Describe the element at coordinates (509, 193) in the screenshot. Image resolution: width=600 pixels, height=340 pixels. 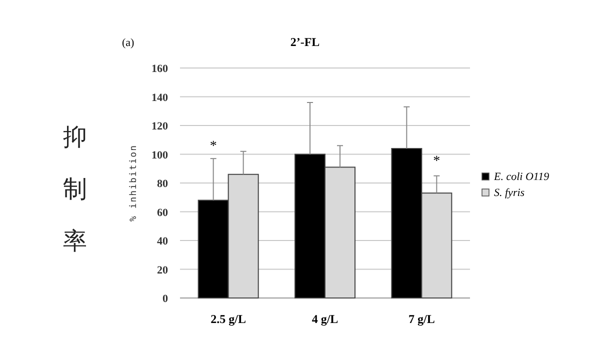
I see `legend-label: S. fyris` at that location.